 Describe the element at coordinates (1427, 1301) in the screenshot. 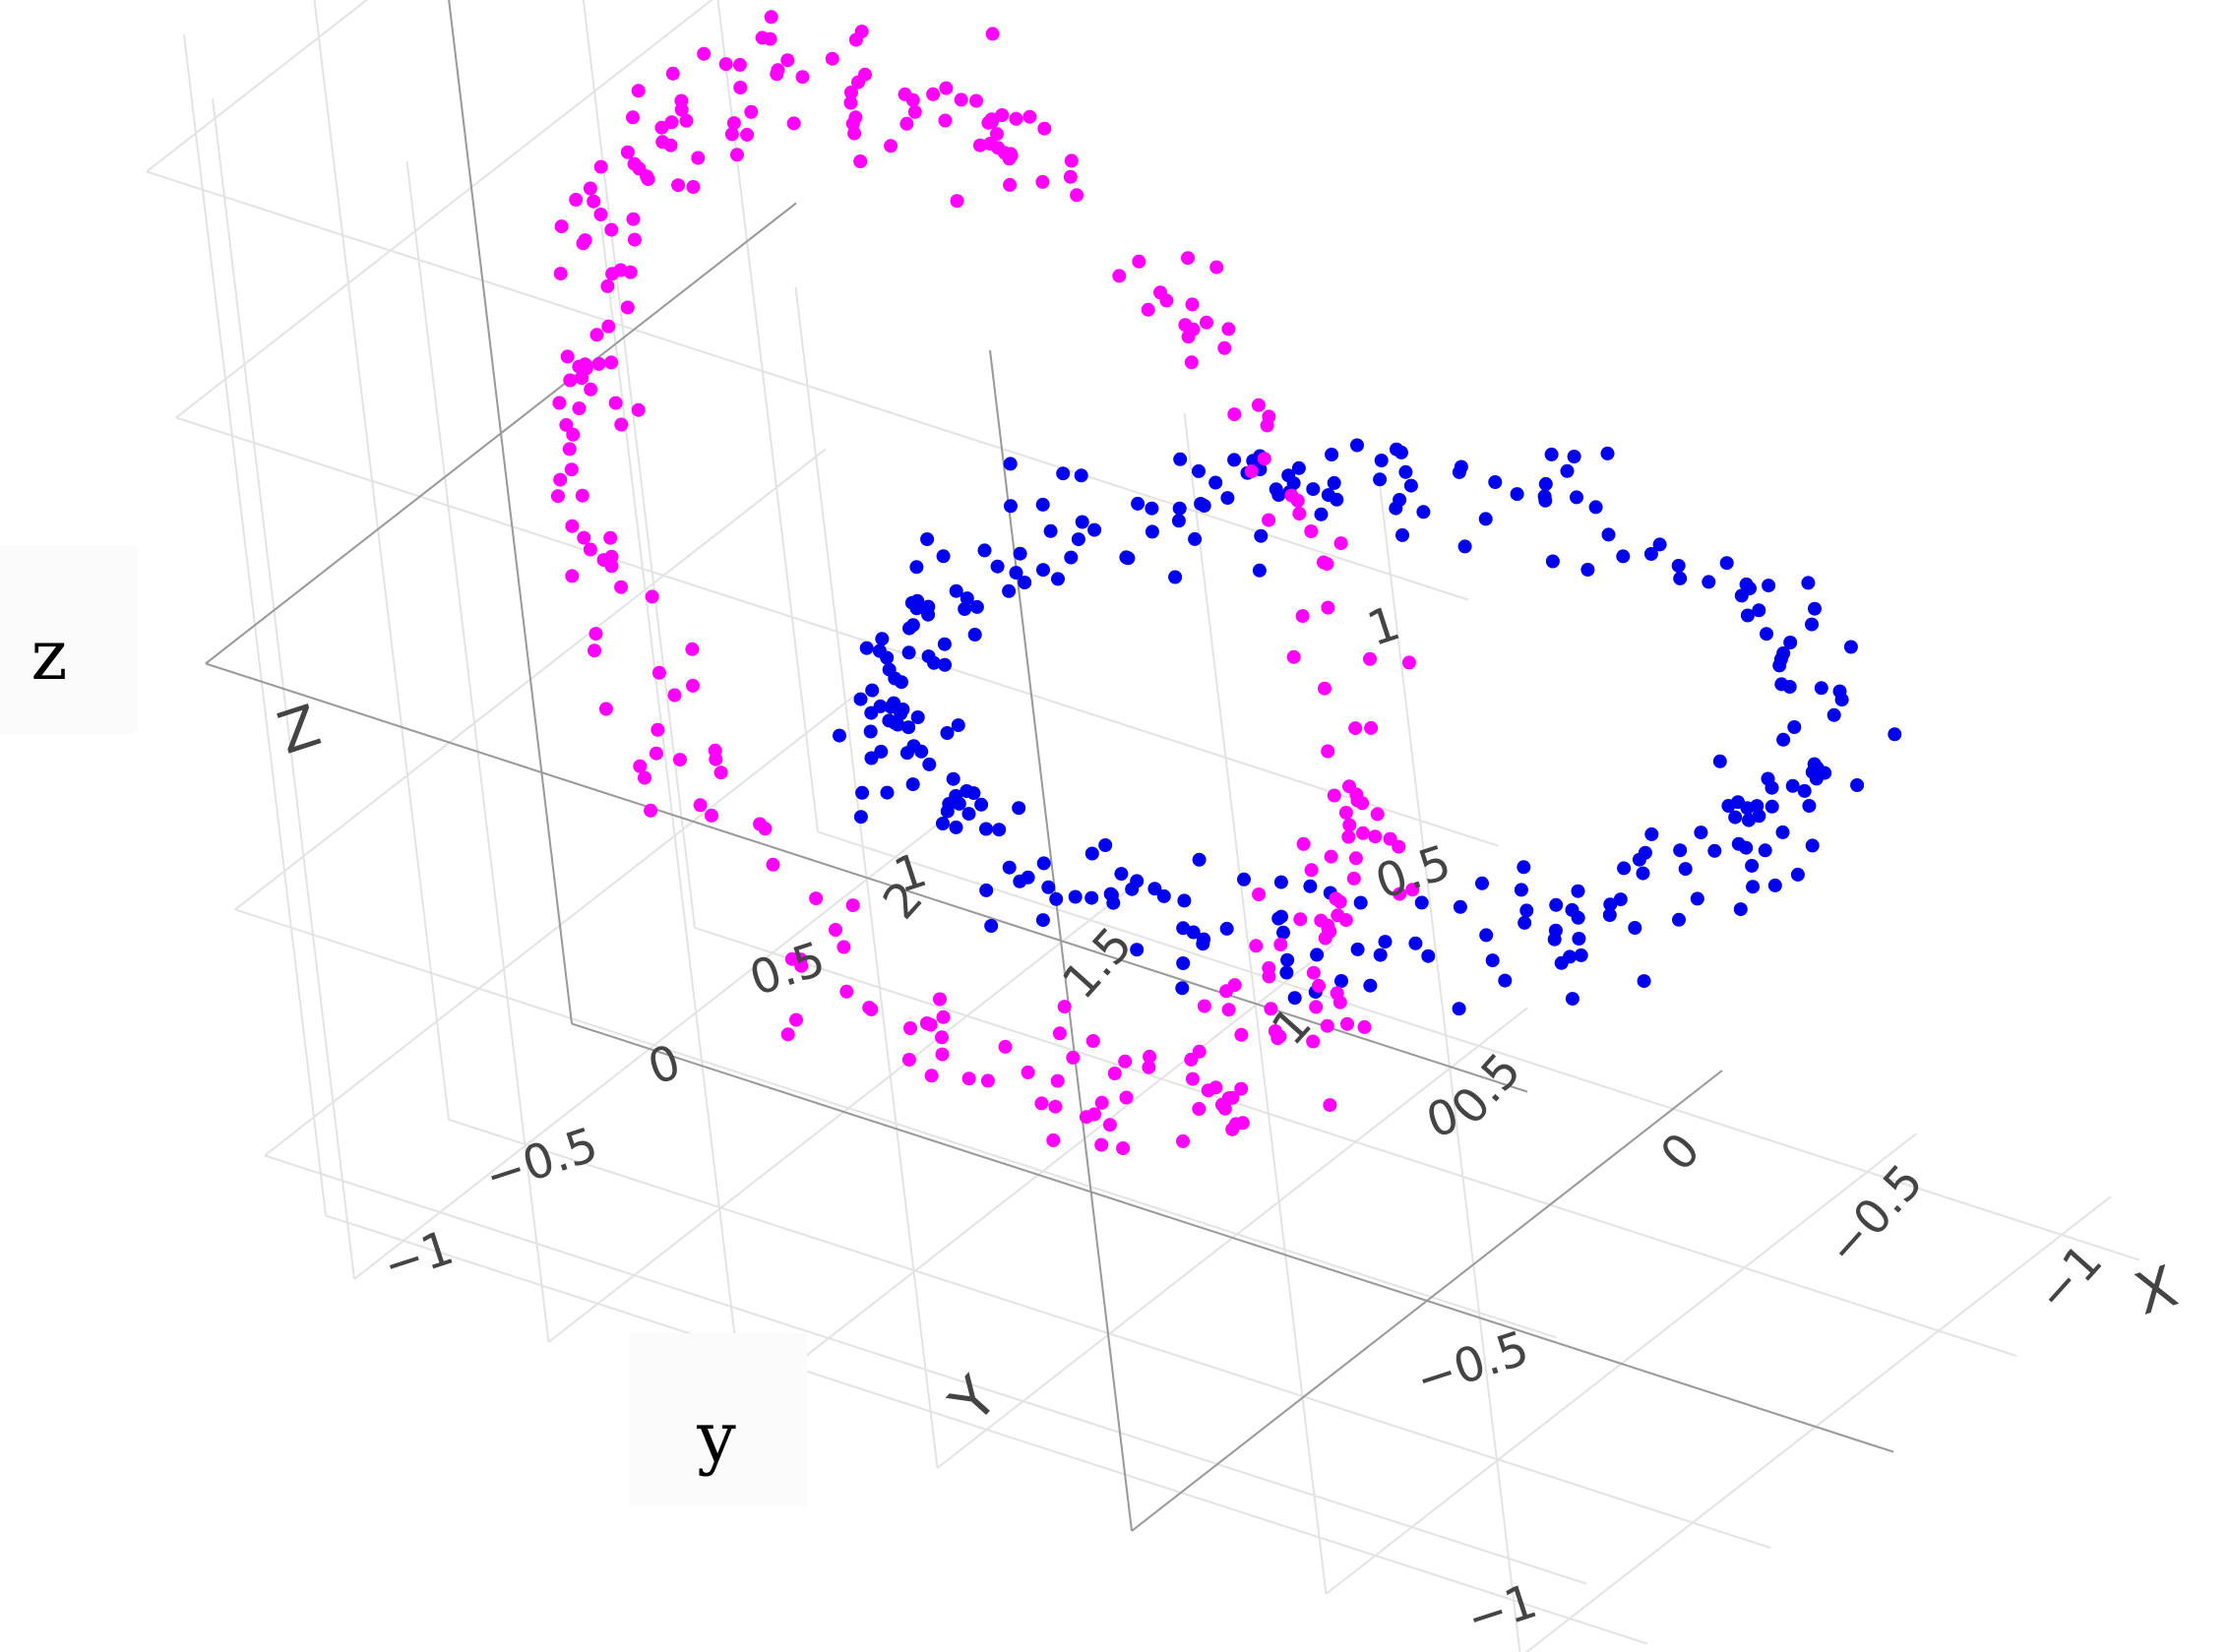

I see `zero-line-floor-x` at that location.